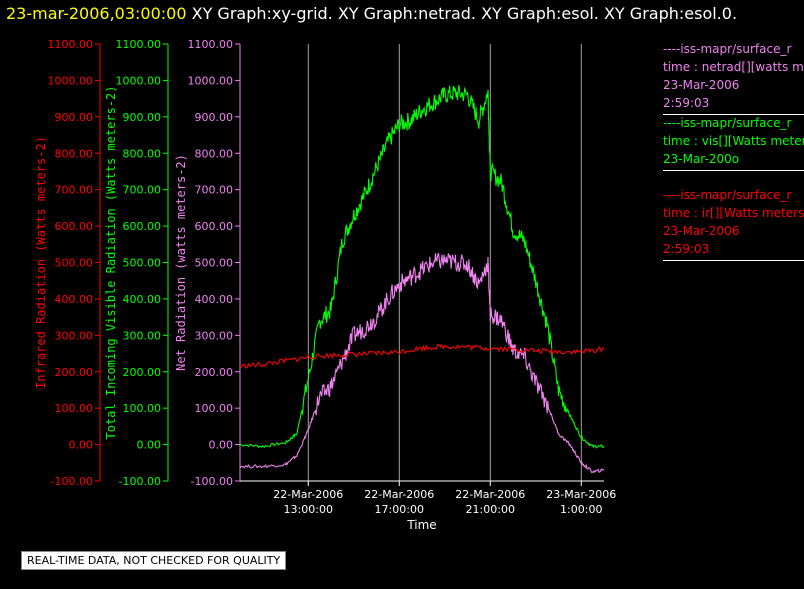 The height and width of the screenshot is (589, 804). I want to click on x-tick-label-time: 21:00:00, so click(490, 509).